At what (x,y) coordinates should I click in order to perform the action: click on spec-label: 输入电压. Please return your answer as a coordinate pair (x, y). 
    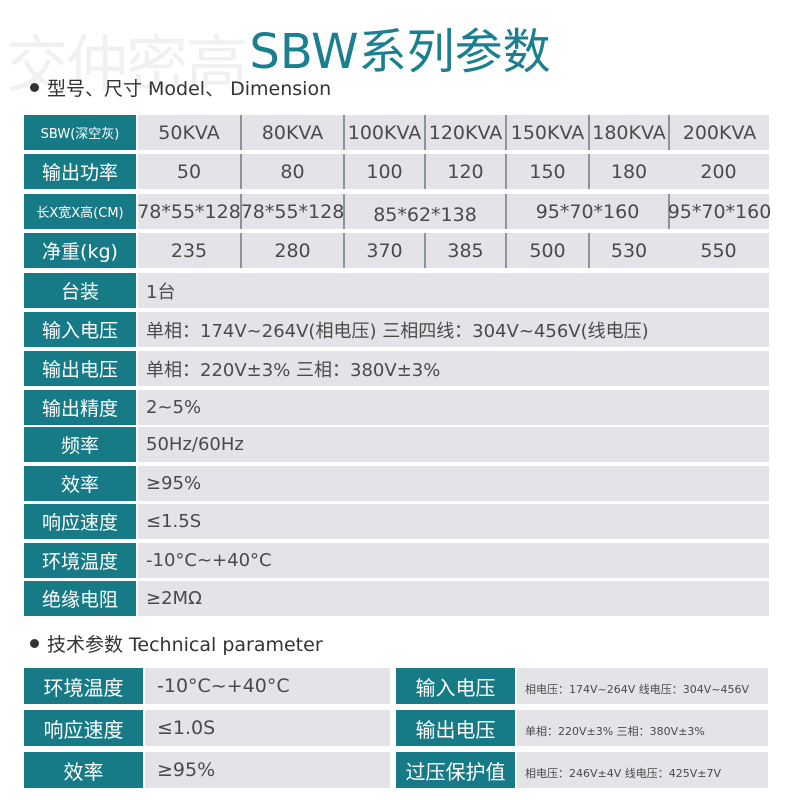
    Looking at the image, I should click on (80, 329).